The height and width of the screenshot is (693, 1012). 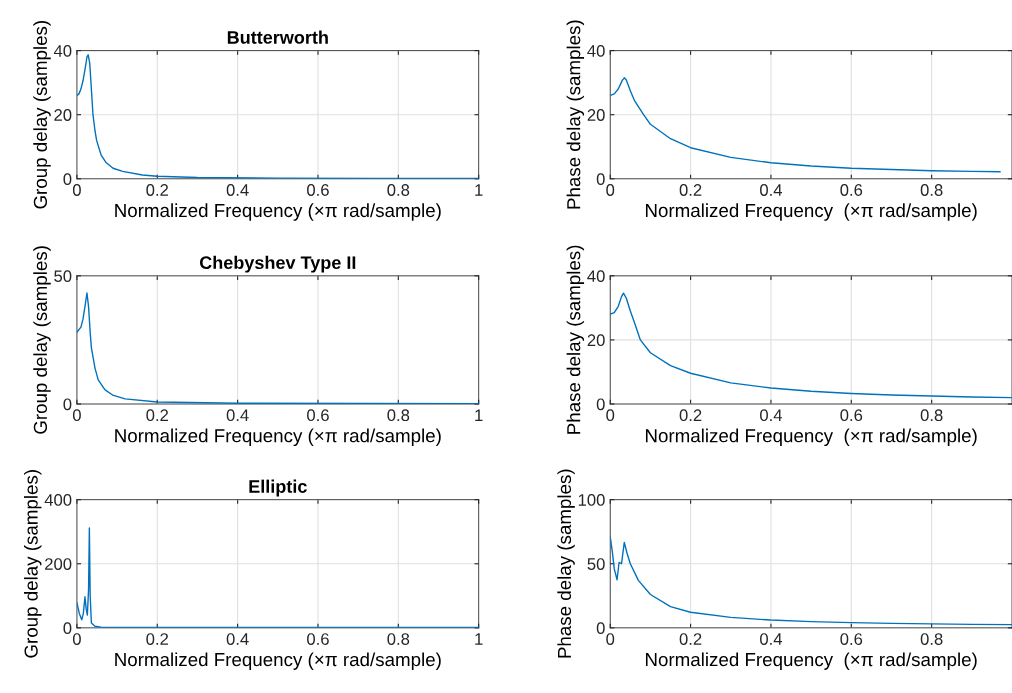 I want to click on y-tick-label: 200, so click(x=58, y=564).